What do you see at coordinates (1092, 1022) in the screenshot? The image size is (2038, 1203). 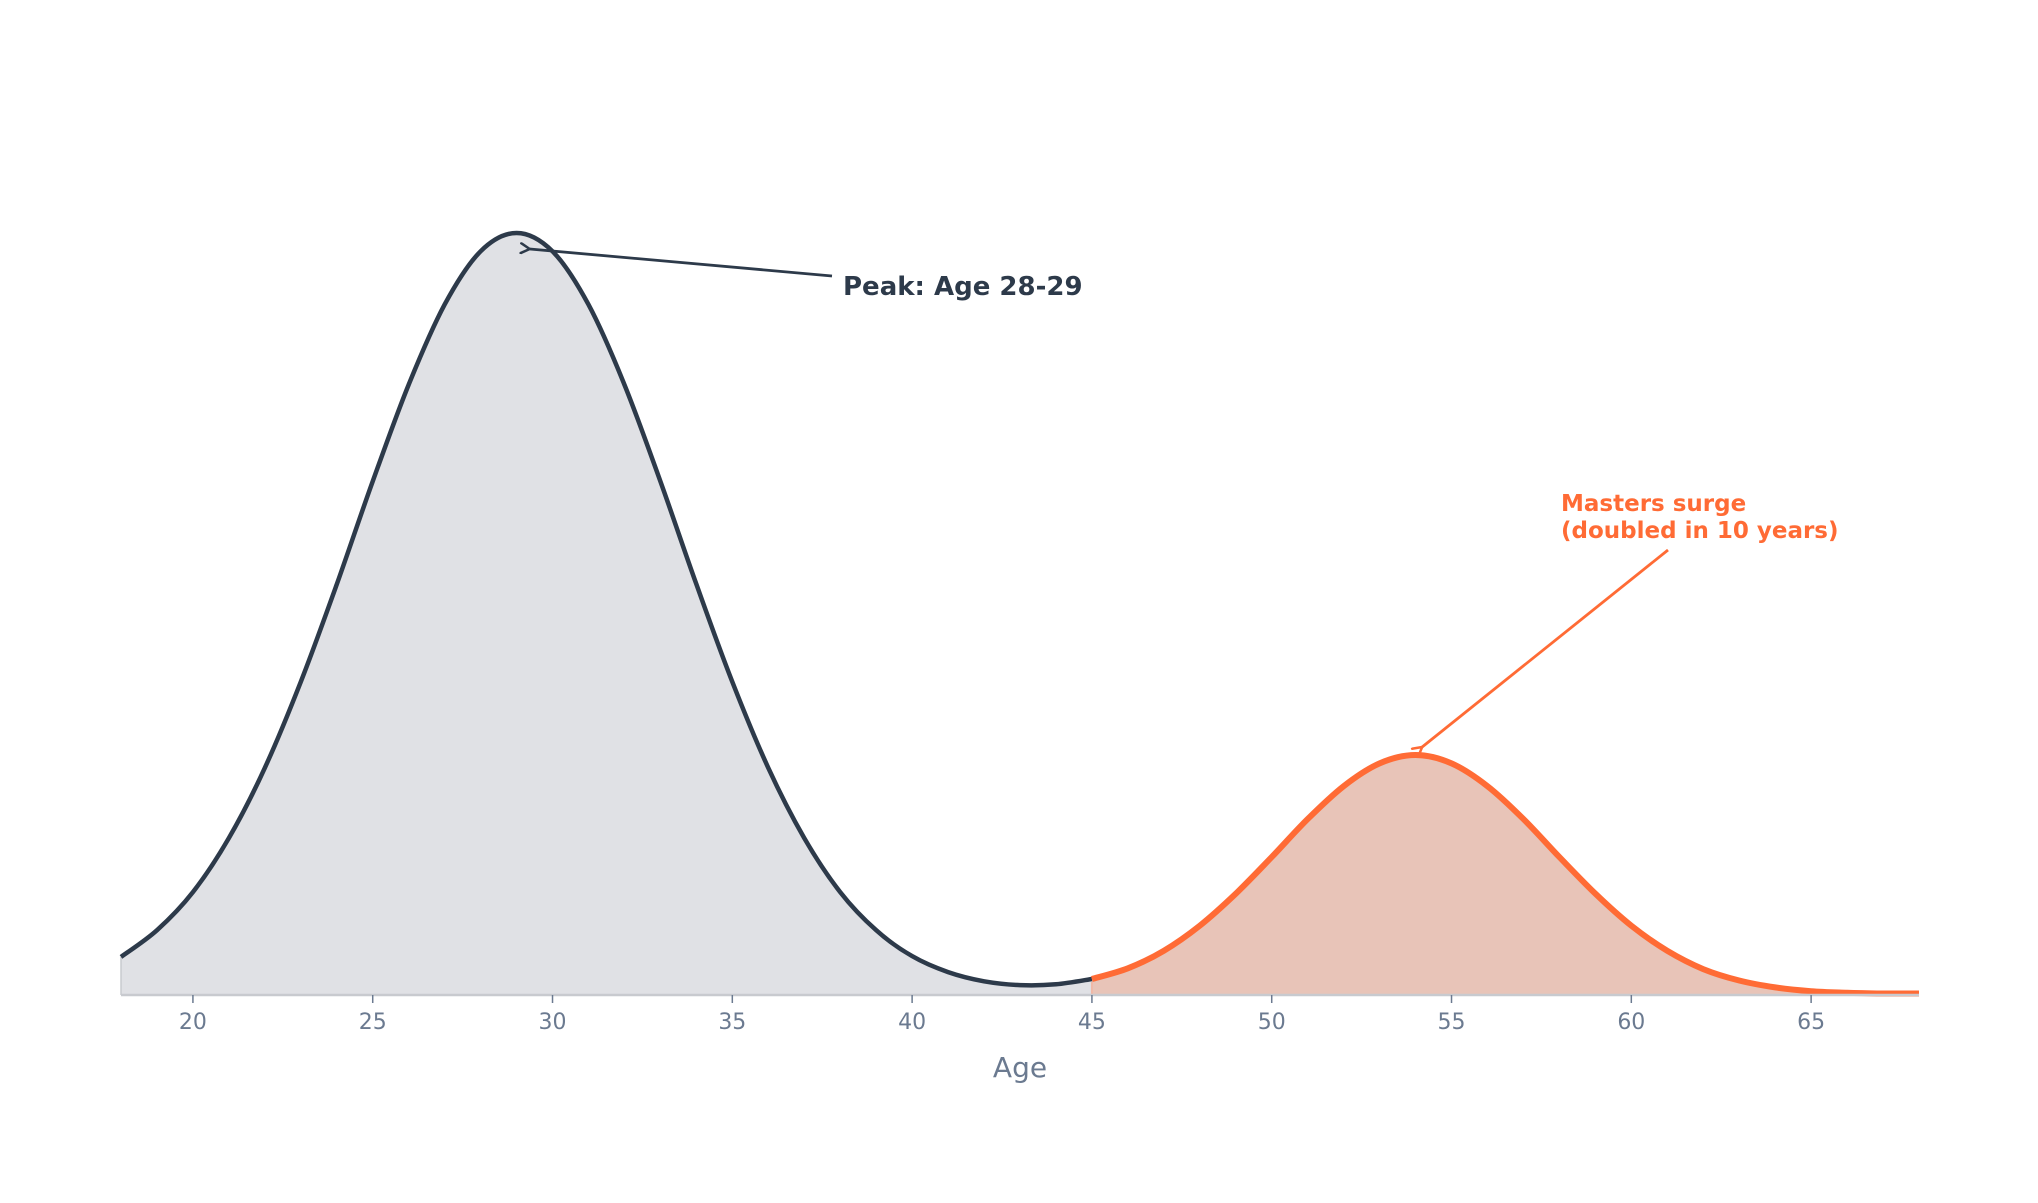 I see `x-tick-label: 45` at bounding box center [1092, 1022].